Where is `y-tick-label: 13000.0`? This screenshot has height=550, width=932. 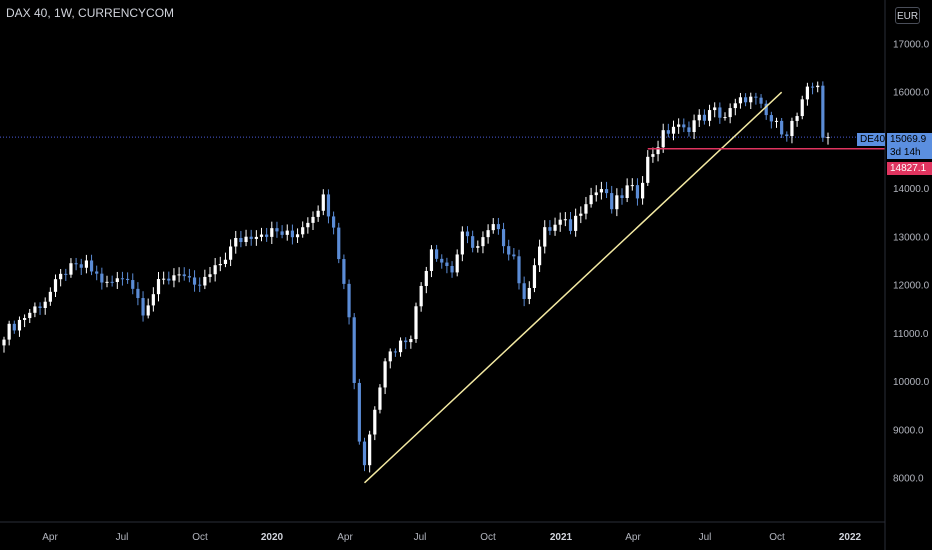
y-tick-label: 13000.0 is located at coordinates (911, 237).